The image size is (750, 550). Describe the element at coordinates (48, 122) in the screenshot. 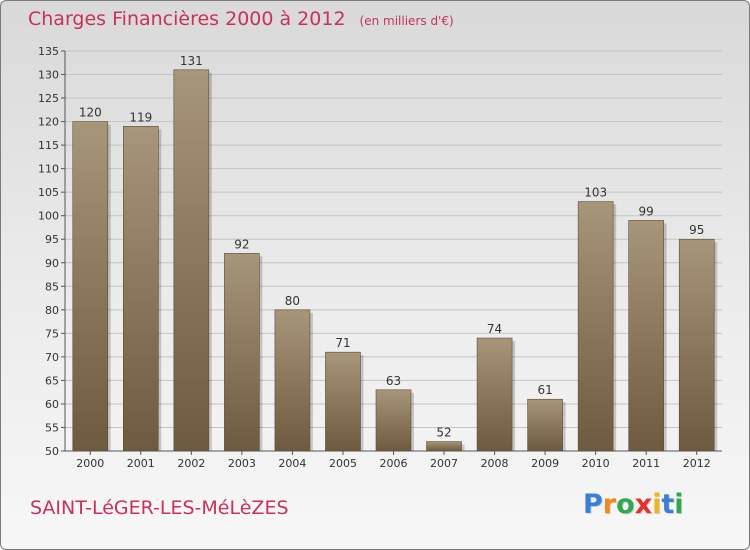

I see `y-tick-label: 120` at that location.